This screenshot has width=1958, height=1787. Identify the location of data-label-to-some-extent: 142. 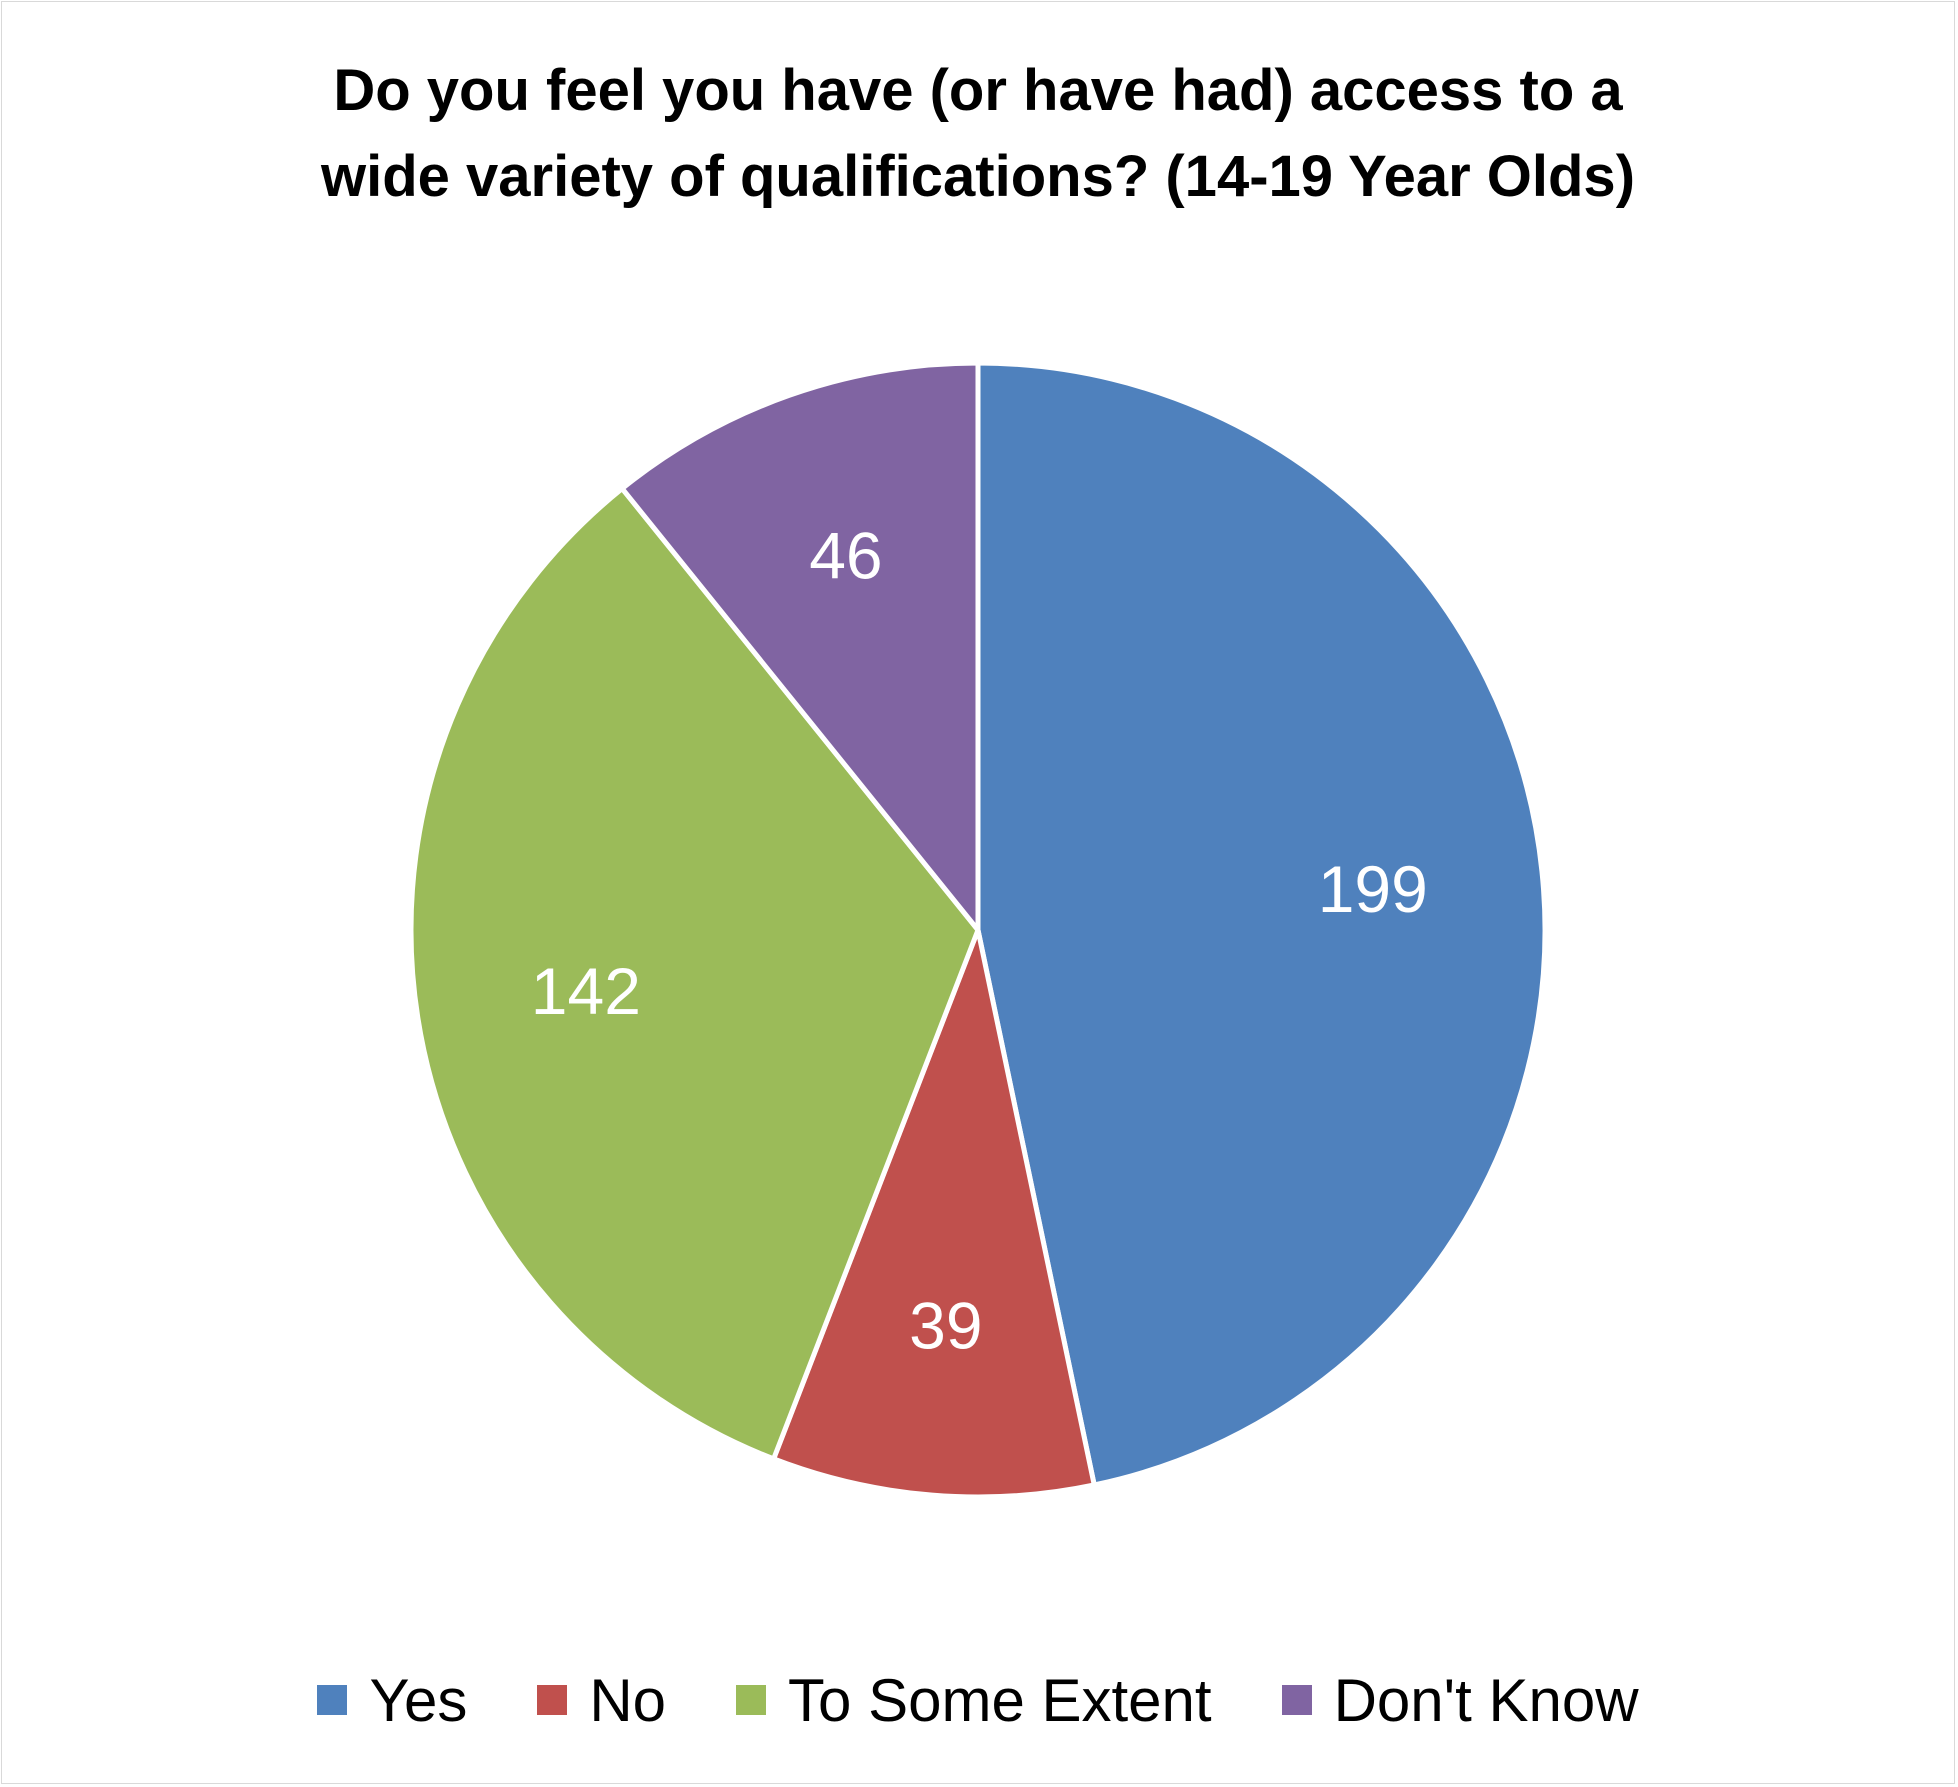
(586, 991).